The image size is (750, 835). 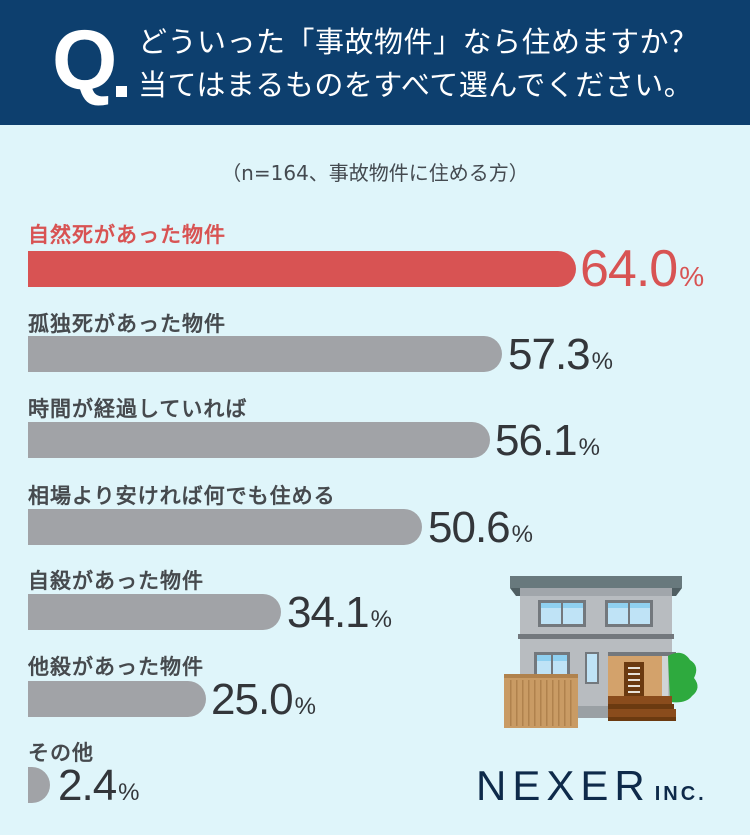 What do you see at coordinates (116, 581) in the screenshot?
I see `row-label: 自殺があった物件` at bounding box center [116, 581].